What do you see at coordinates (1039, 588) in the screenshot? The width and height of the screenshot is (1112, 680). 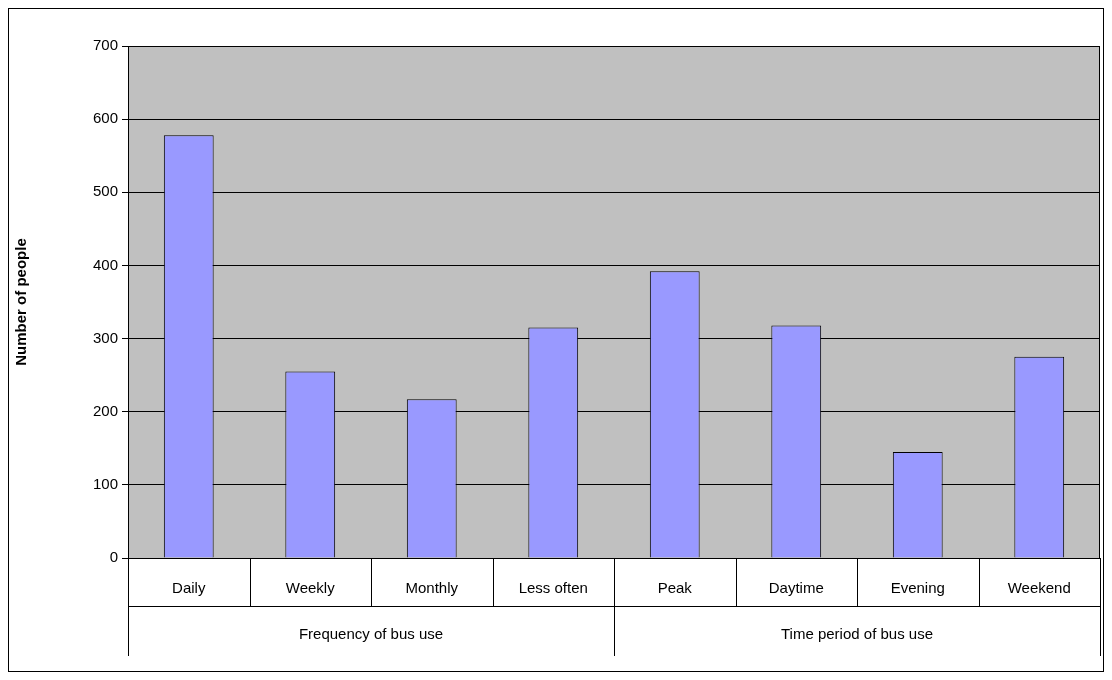 I see `x-tick-label: Weekend` at bounding box center [1039, 588].